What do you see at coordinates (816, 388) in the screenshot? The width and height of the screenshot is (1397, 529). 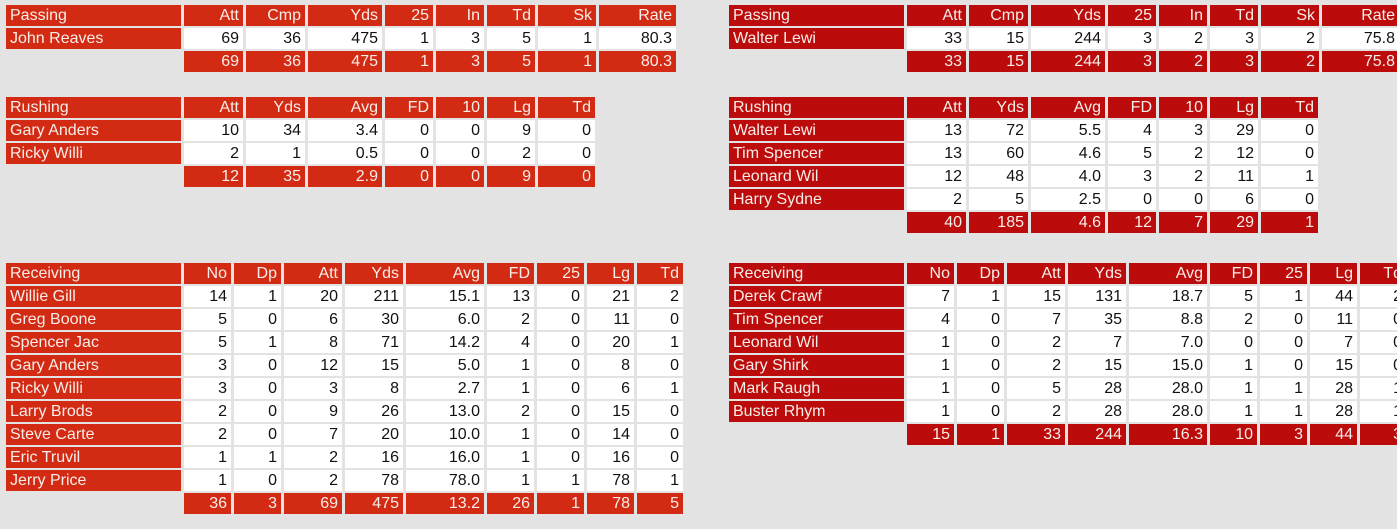 I see `player-name: Mark Raugh` at bounding box center [816, 388].